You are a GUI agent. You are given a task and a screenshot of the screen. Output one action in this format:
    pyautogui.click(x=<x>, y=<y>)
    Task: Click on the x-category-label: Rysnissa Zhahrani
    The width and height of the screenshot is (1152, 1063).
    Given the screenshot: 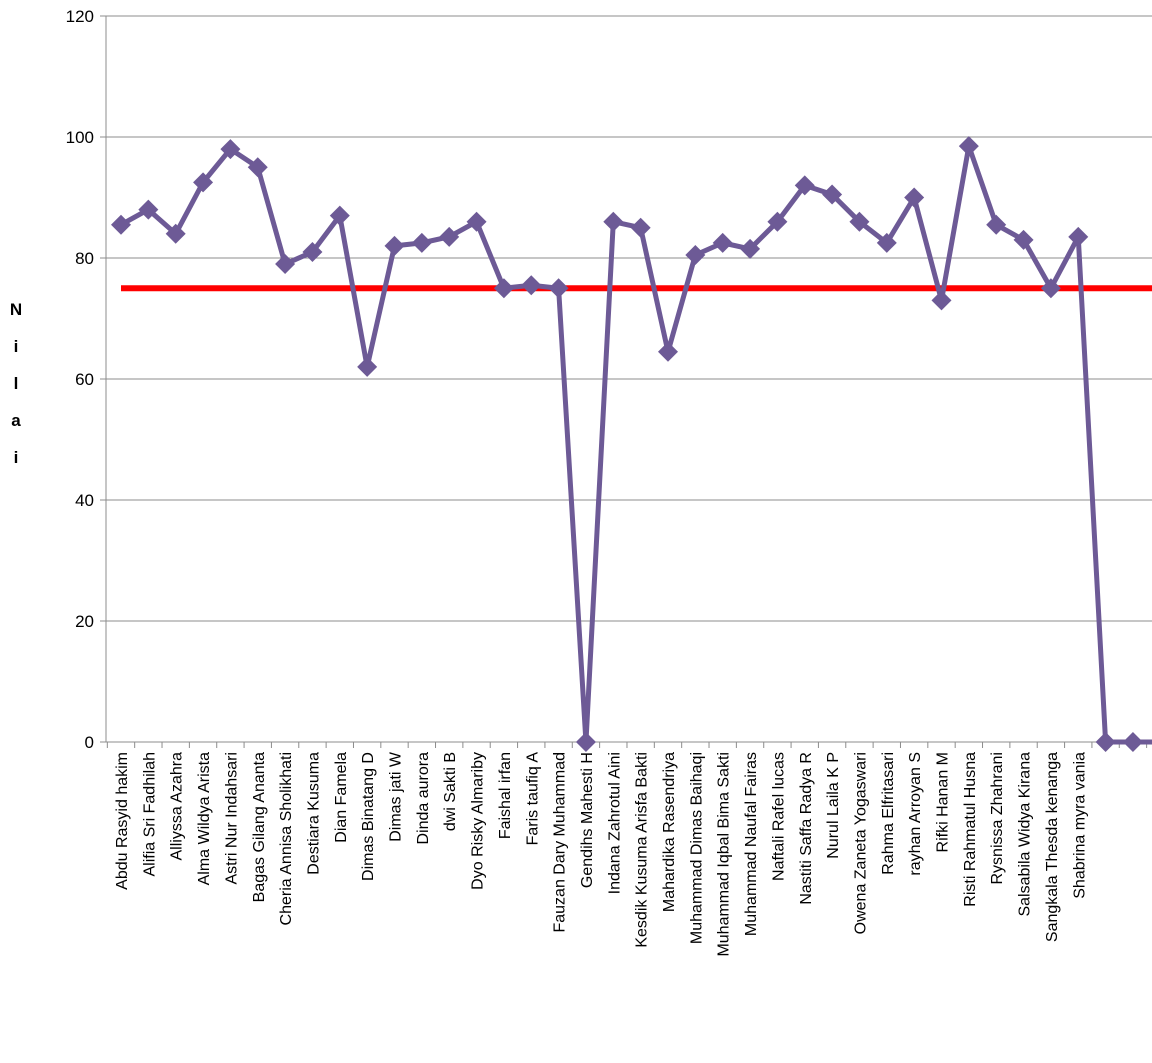 What is the action you would take?
    pyautogui.click(x=997, y=818)
    